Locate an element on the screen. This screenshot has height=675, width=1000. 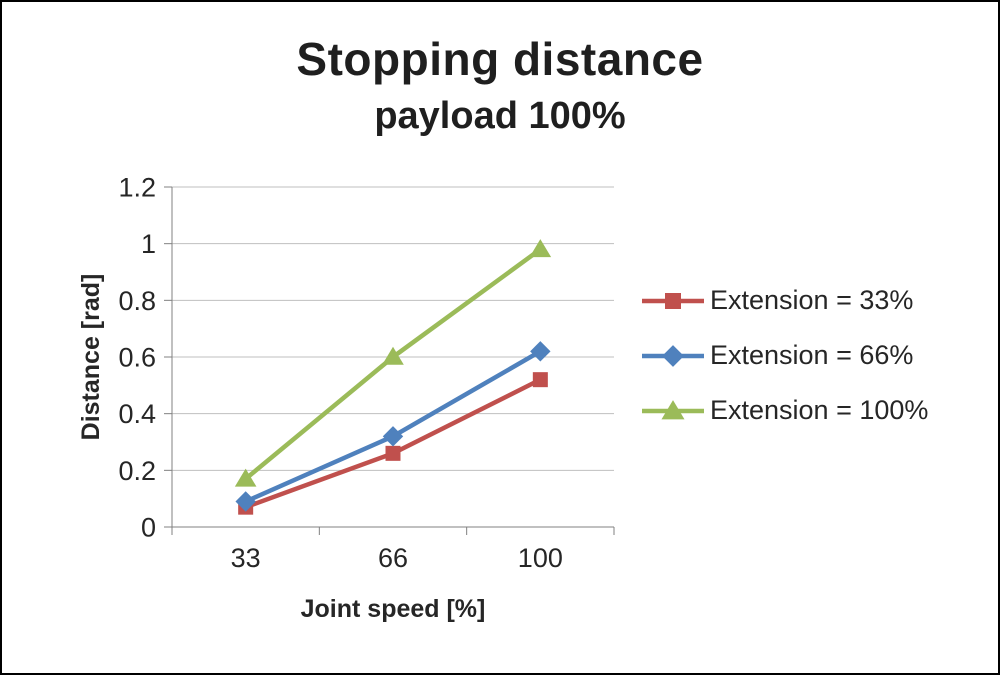
legend-item-extension-33: Extension = 33% is located at coordinates (785, 300).